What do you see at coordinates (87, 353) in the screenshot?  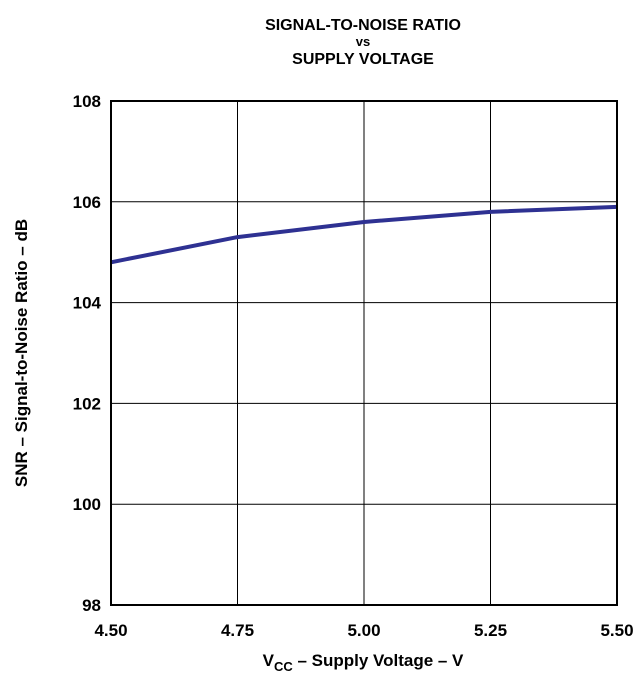 I see `y-tick-labels: 98 100 102 104 106 108` at bounding box center [87, 353].